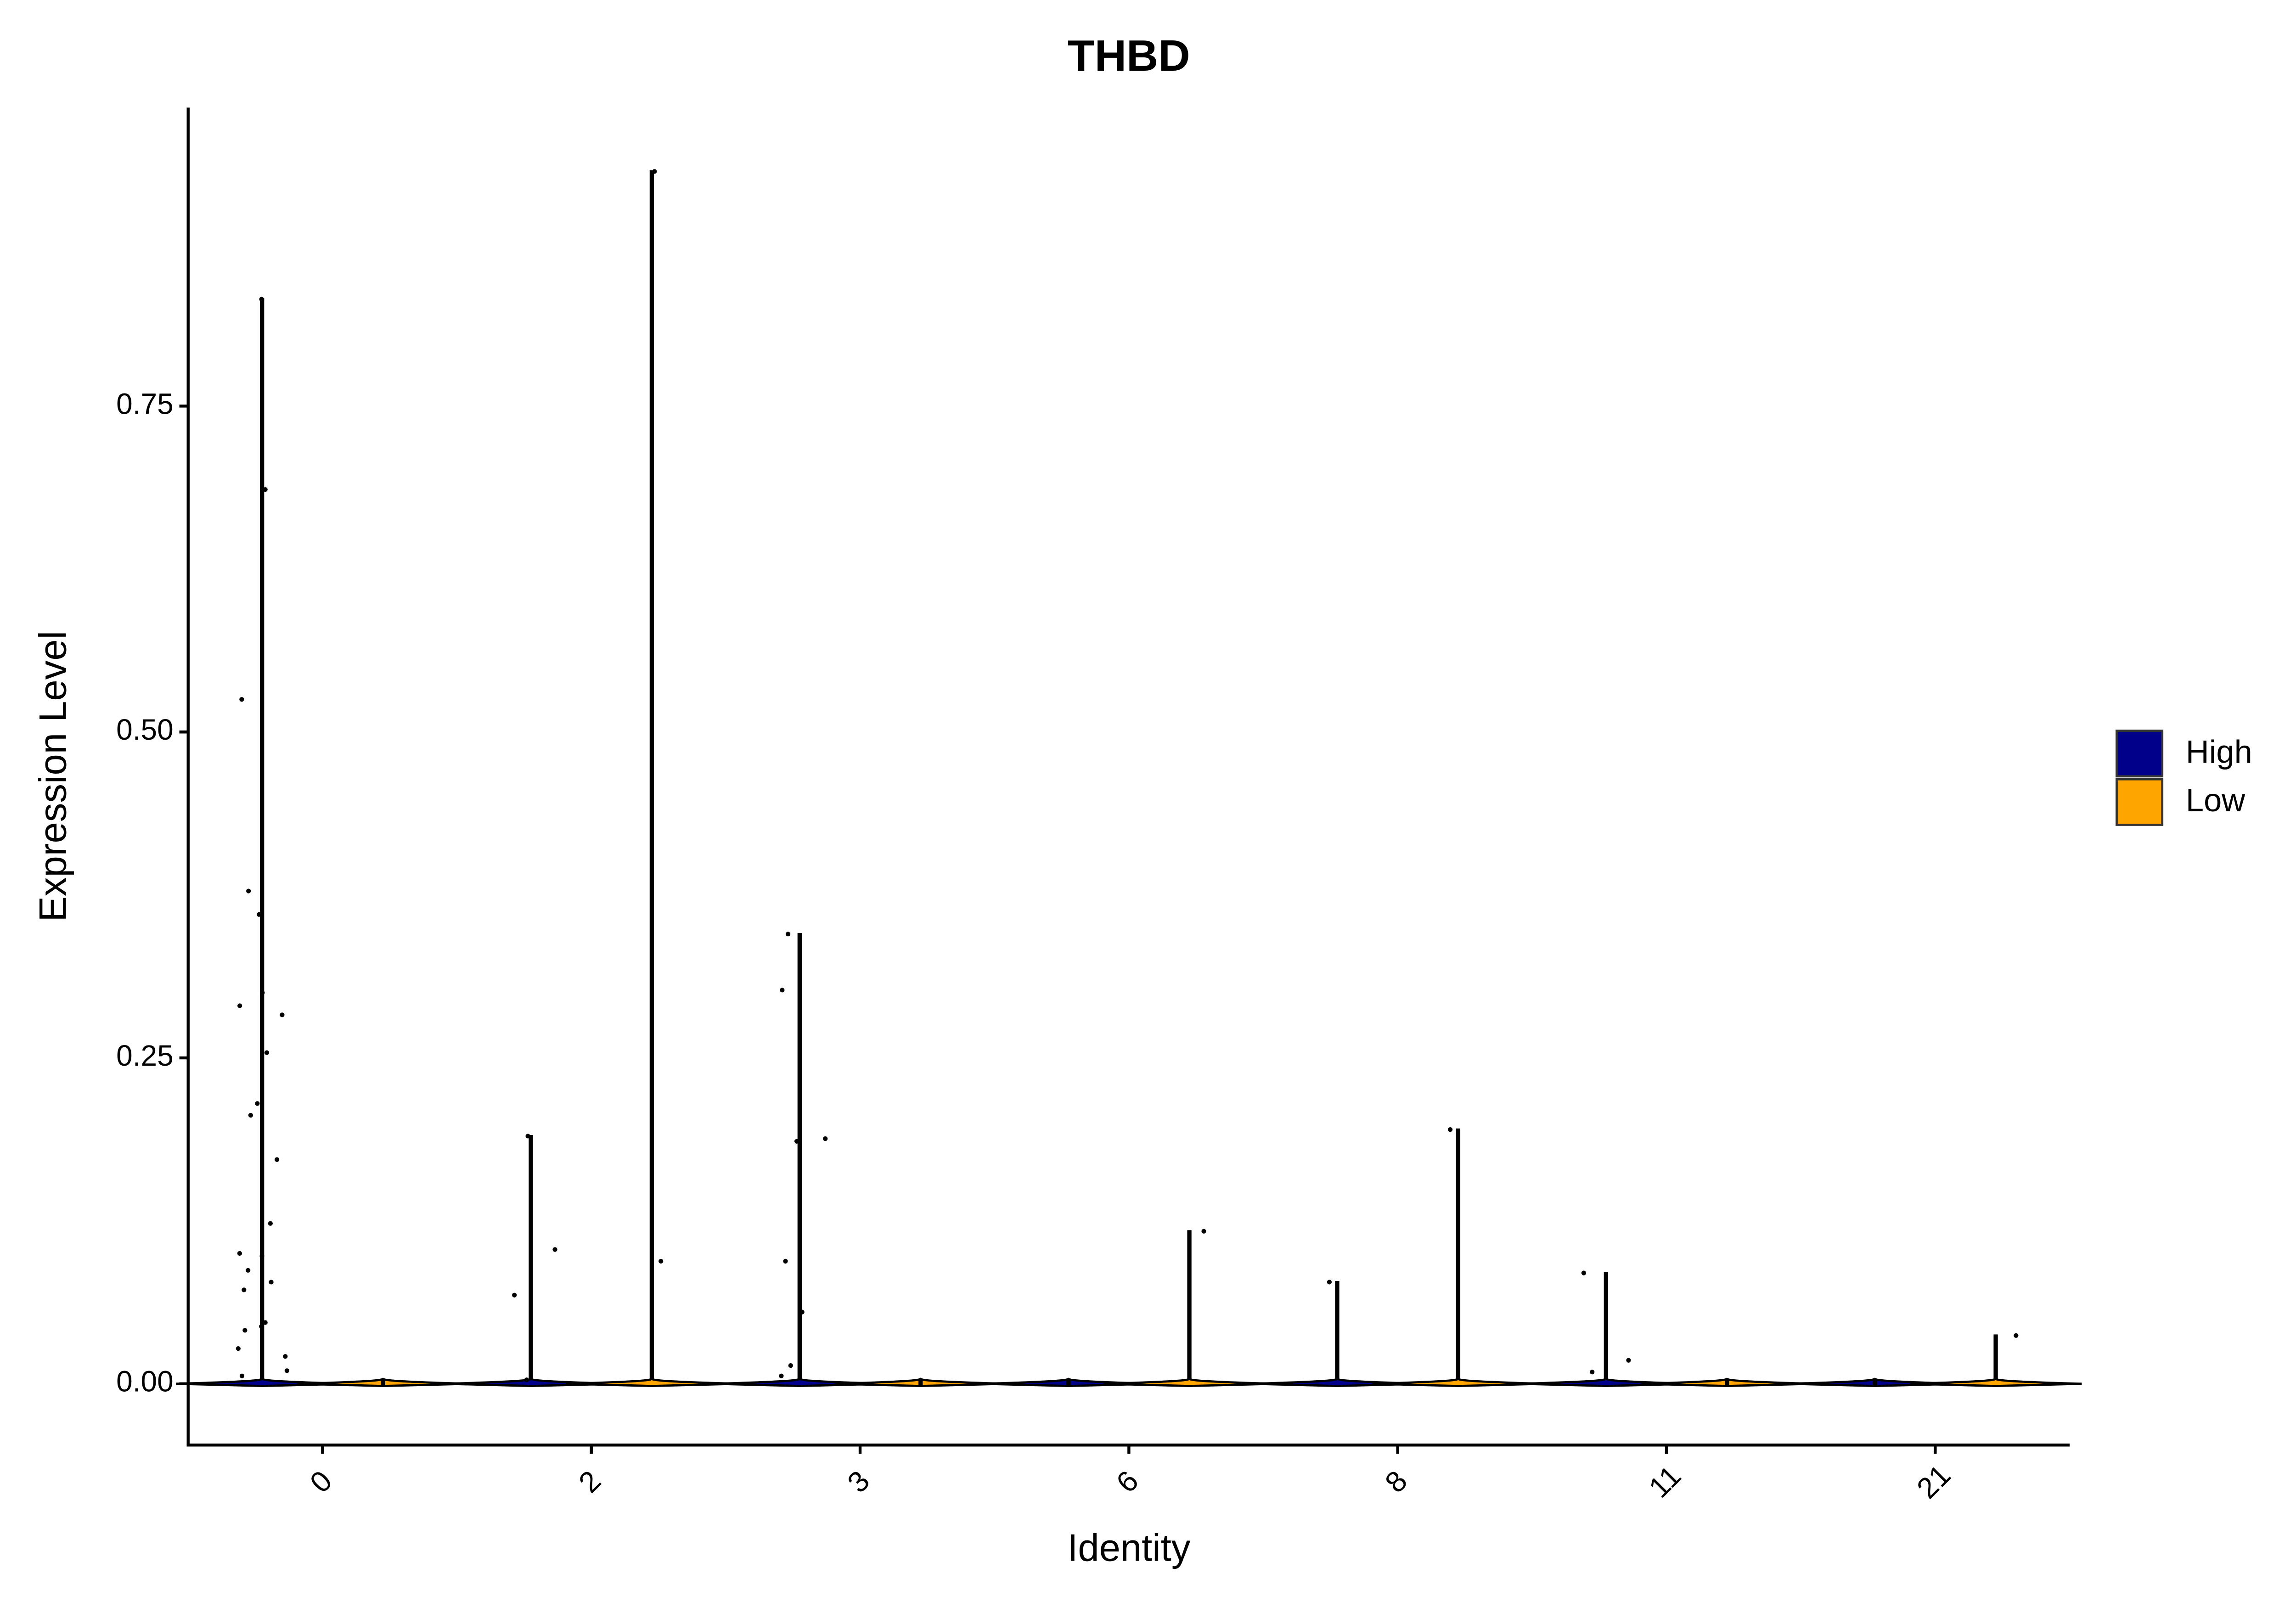  What do you see at coordinates (1129, 55) in the screenshot?
I see `chart-title: THBD` at bounding box center [1129, 55].